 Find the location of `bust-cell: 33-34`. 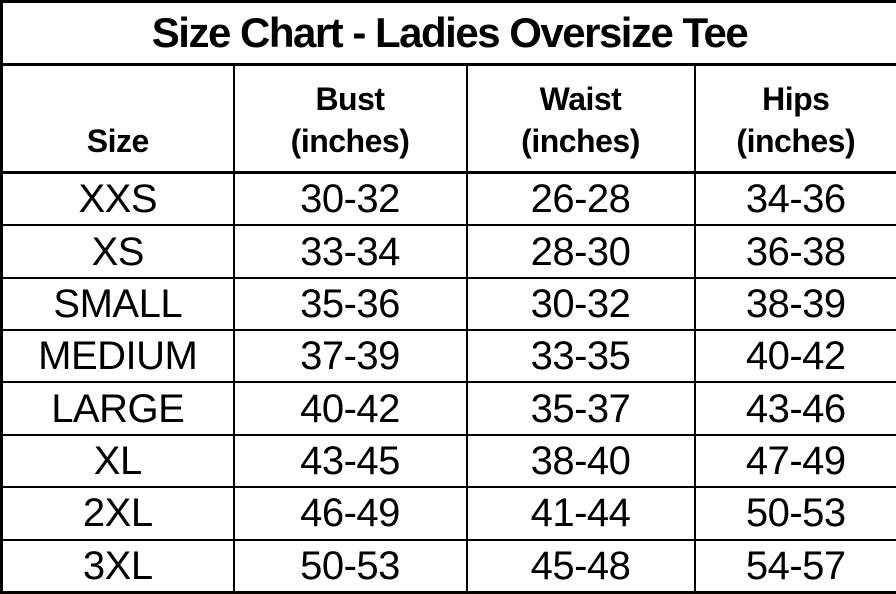

bust-cell: 33-34 is located at coordinates (350, 251).